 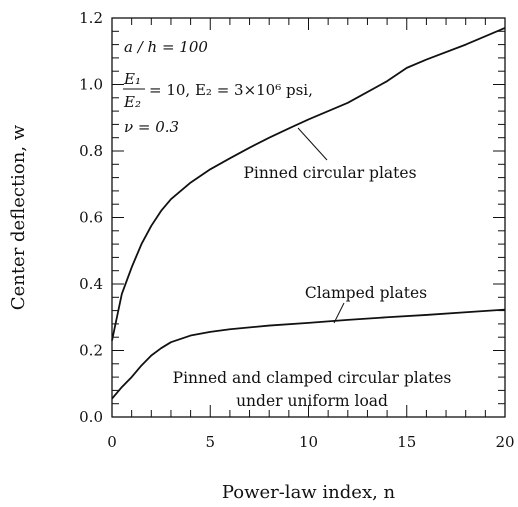 I want to click on y-tick-label: 1.0, so click(x=91, y=85).